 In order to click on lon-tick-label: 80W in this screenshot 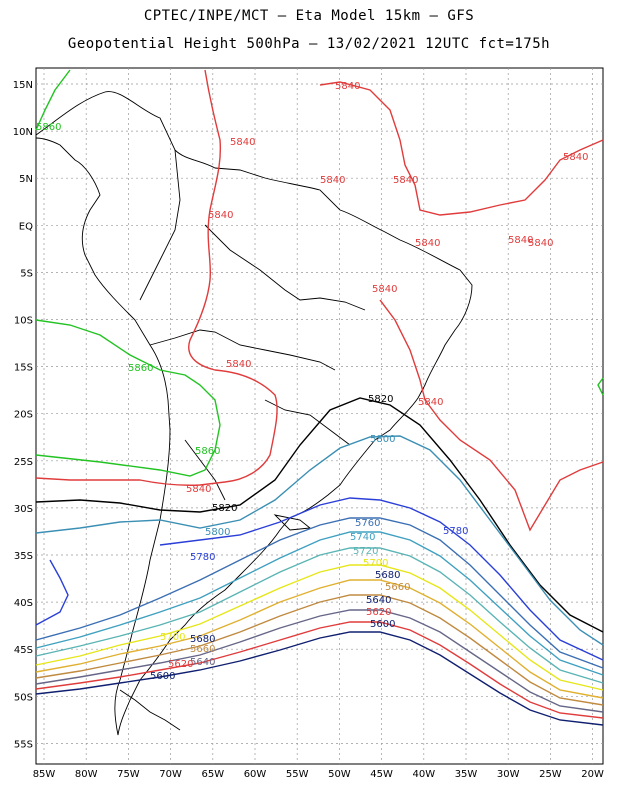, I will do `click(86, 774)`.